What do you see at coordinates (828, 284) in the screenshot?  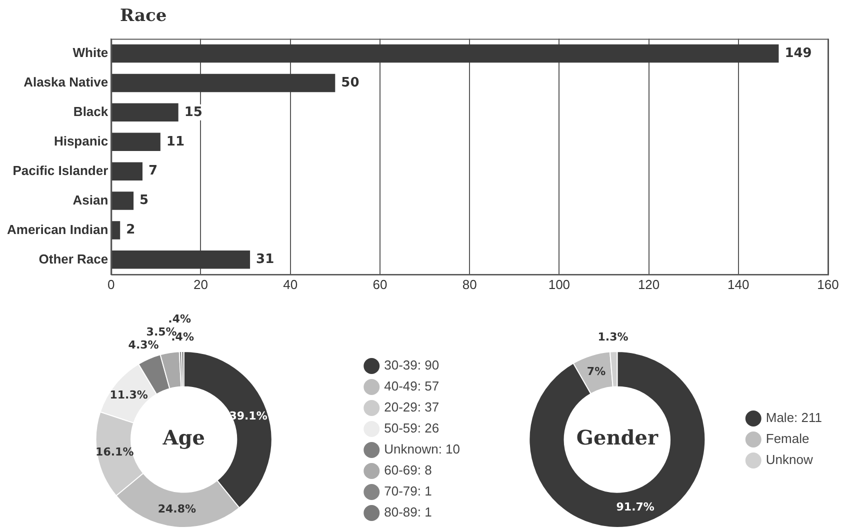 I see `x-tick-label: 160` at bounding box center [828, 284].